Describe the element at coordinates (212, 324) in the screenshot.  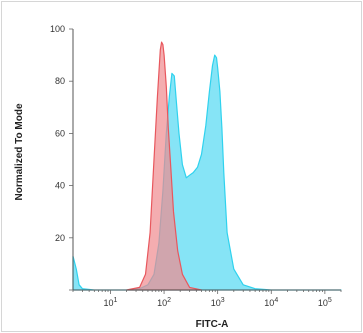
I see `x-axis-label: FITC-A` at that location.